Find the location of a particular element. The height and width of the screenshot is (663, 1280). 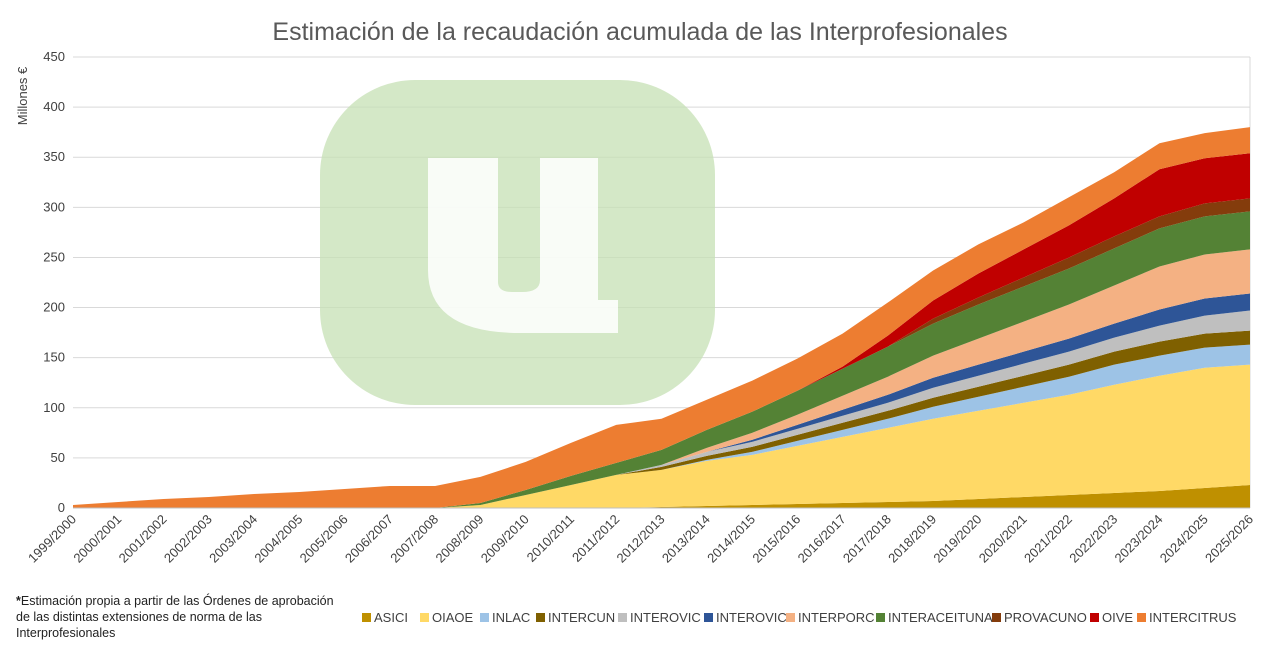

x-tick-label: 2018/2019 is located at coordinates (912, 539).